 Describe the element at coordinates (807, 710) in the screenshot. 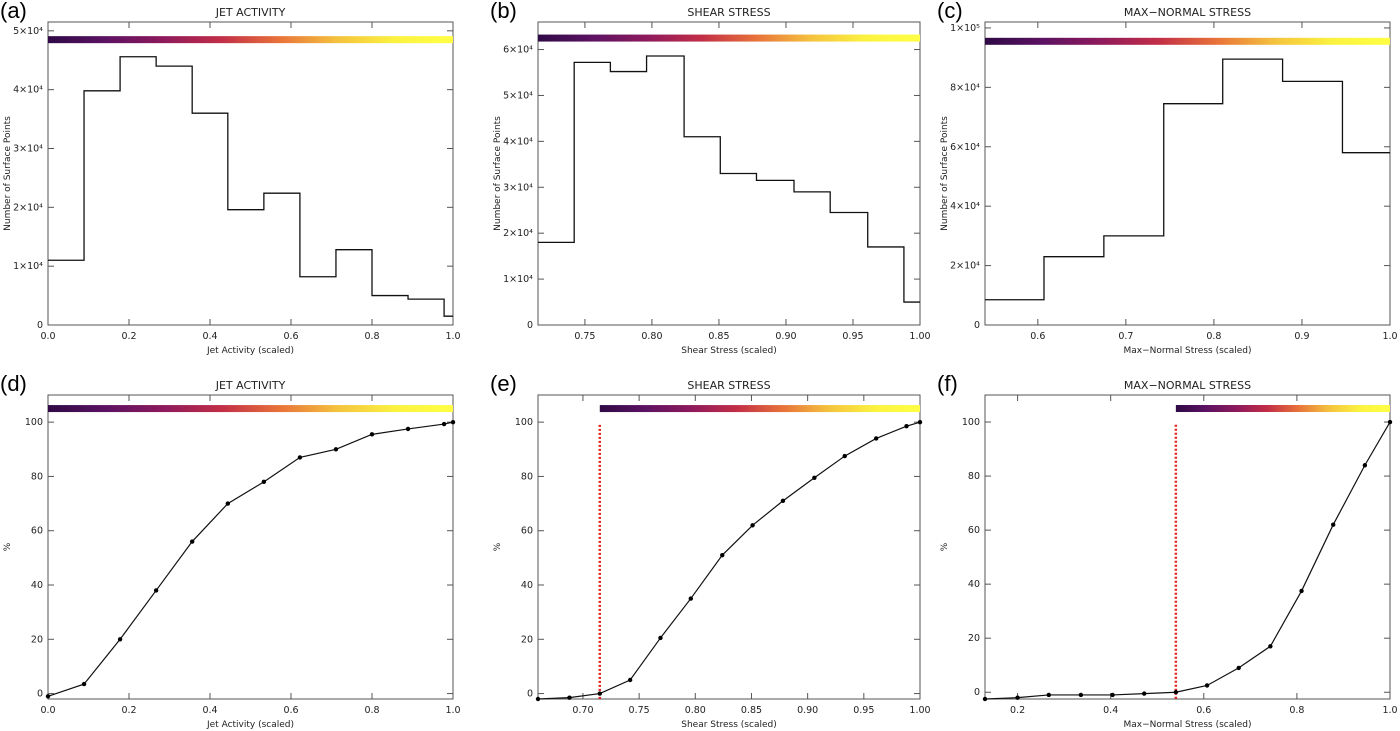

I see `x-tick-label: 0.90` at that location.